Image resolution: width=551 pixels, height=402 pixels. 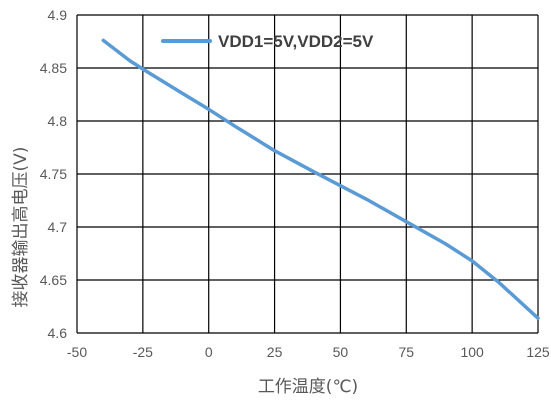 What do you see at coordinates (21, 227) in the screenshot?
I see `y-axis-title: 接收器输出高电压(V)` at bounding box center [21, 227].